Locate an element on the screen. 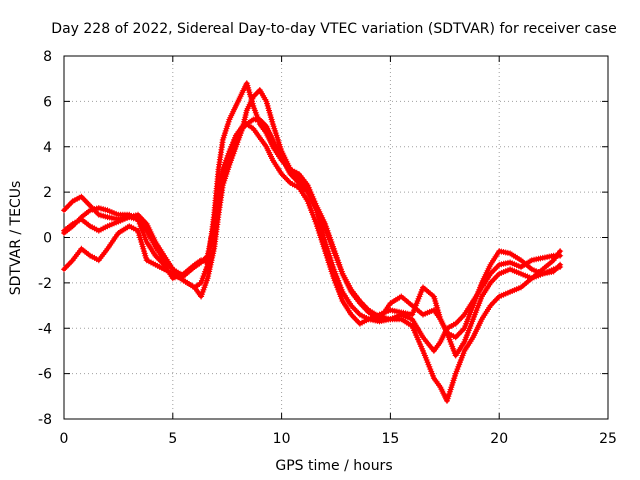 Image resolution: width=640 pixels, height=480 pixels. x-tick-label: 0 is located at coordinates (64, 439).